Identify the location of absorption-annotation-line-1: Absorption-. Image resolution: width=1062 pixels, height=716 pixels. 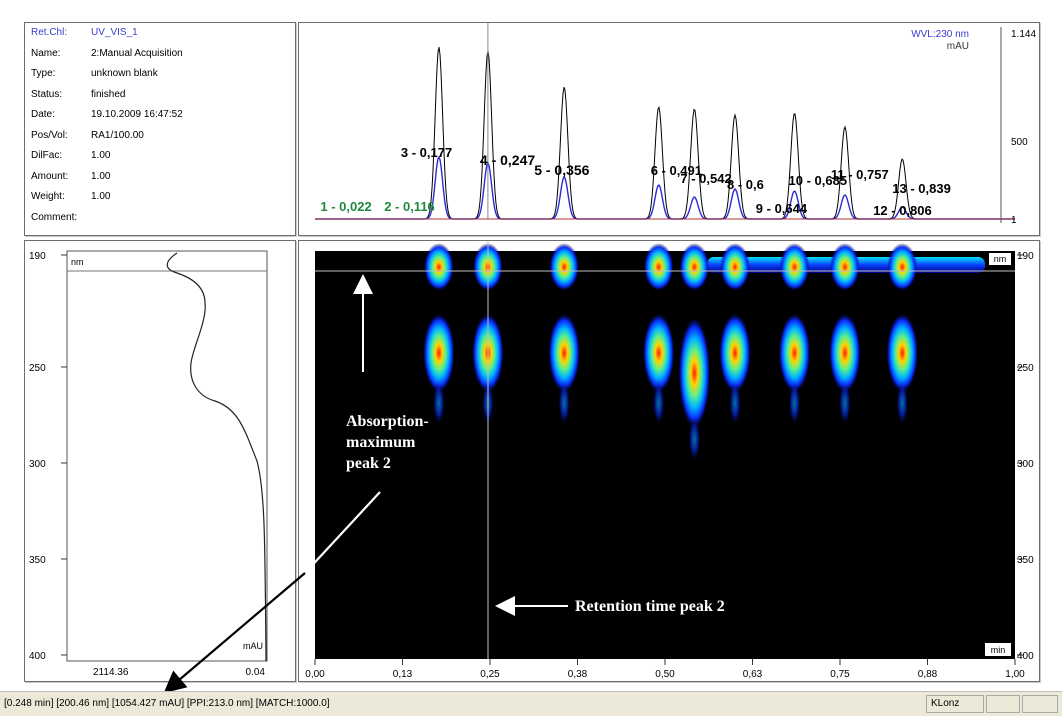
(387, 421).